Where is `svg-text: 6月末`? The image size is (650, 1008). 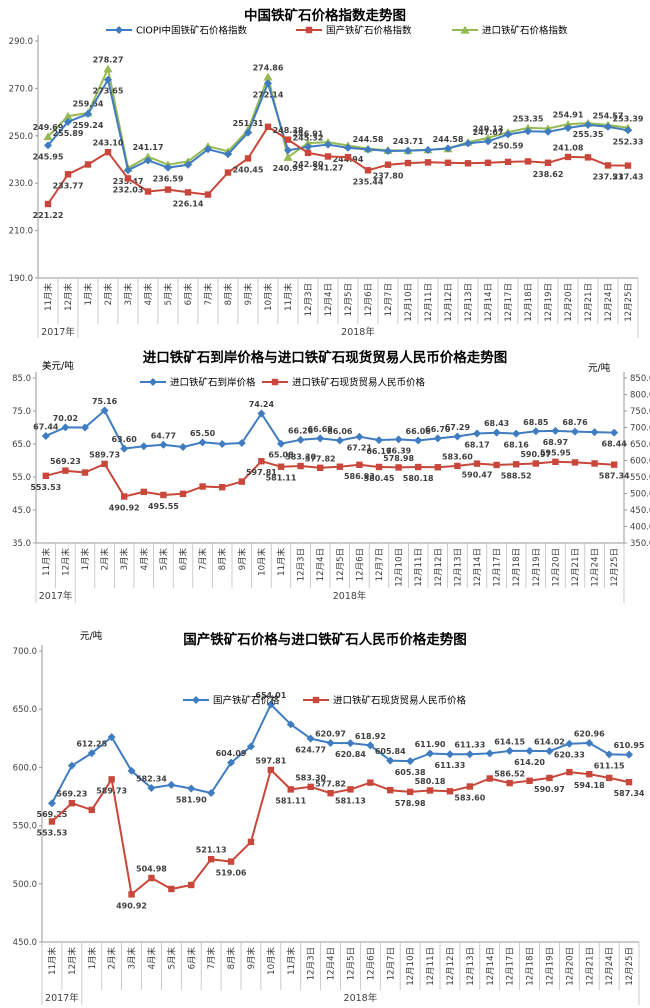
svg-text: 6月末 is located at coordinates (191, 958).